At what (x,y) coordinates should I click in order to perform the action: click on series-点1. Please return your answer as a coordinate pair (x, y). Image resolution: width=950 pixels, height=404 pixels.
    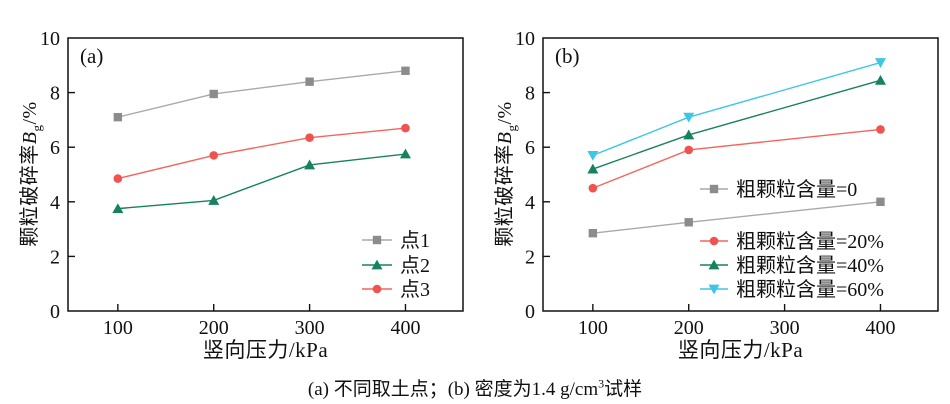
    Looking at the image, I should click on (261, 94).